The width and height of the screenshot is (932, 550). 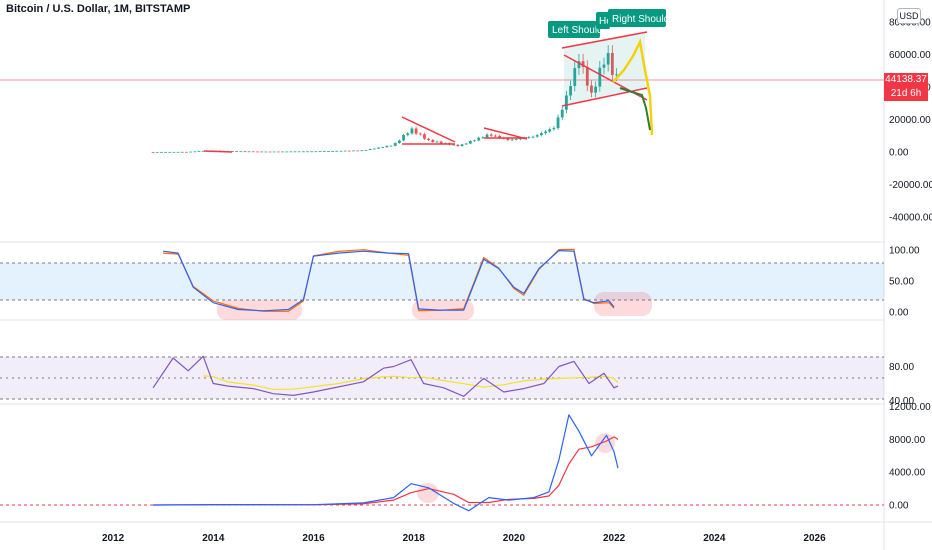 I want to click on rsi-series, so click(x=385, y=376).